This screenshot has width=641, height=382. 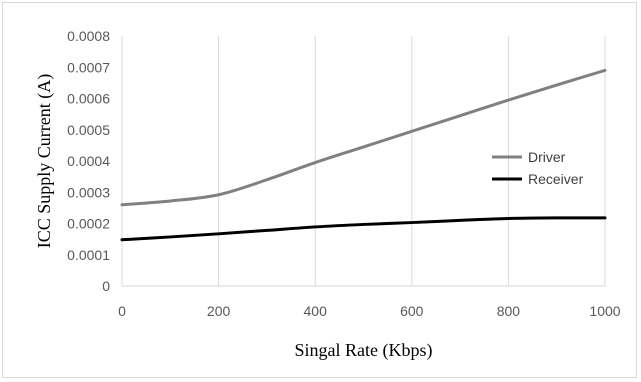 I want to click on series-line-receiver, so click(x=363, y=229).